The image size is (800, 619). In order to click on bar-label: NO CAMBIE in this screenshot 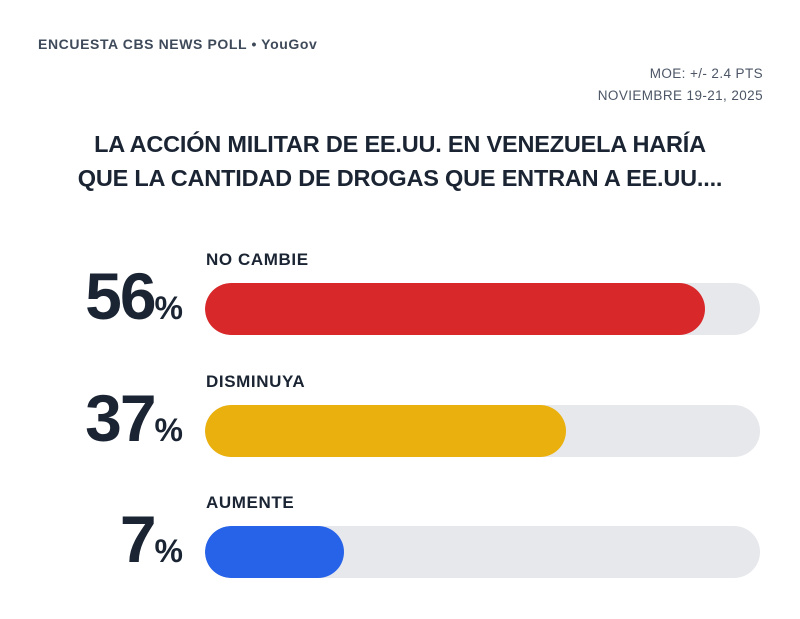, I will do `click(257, 259)`.